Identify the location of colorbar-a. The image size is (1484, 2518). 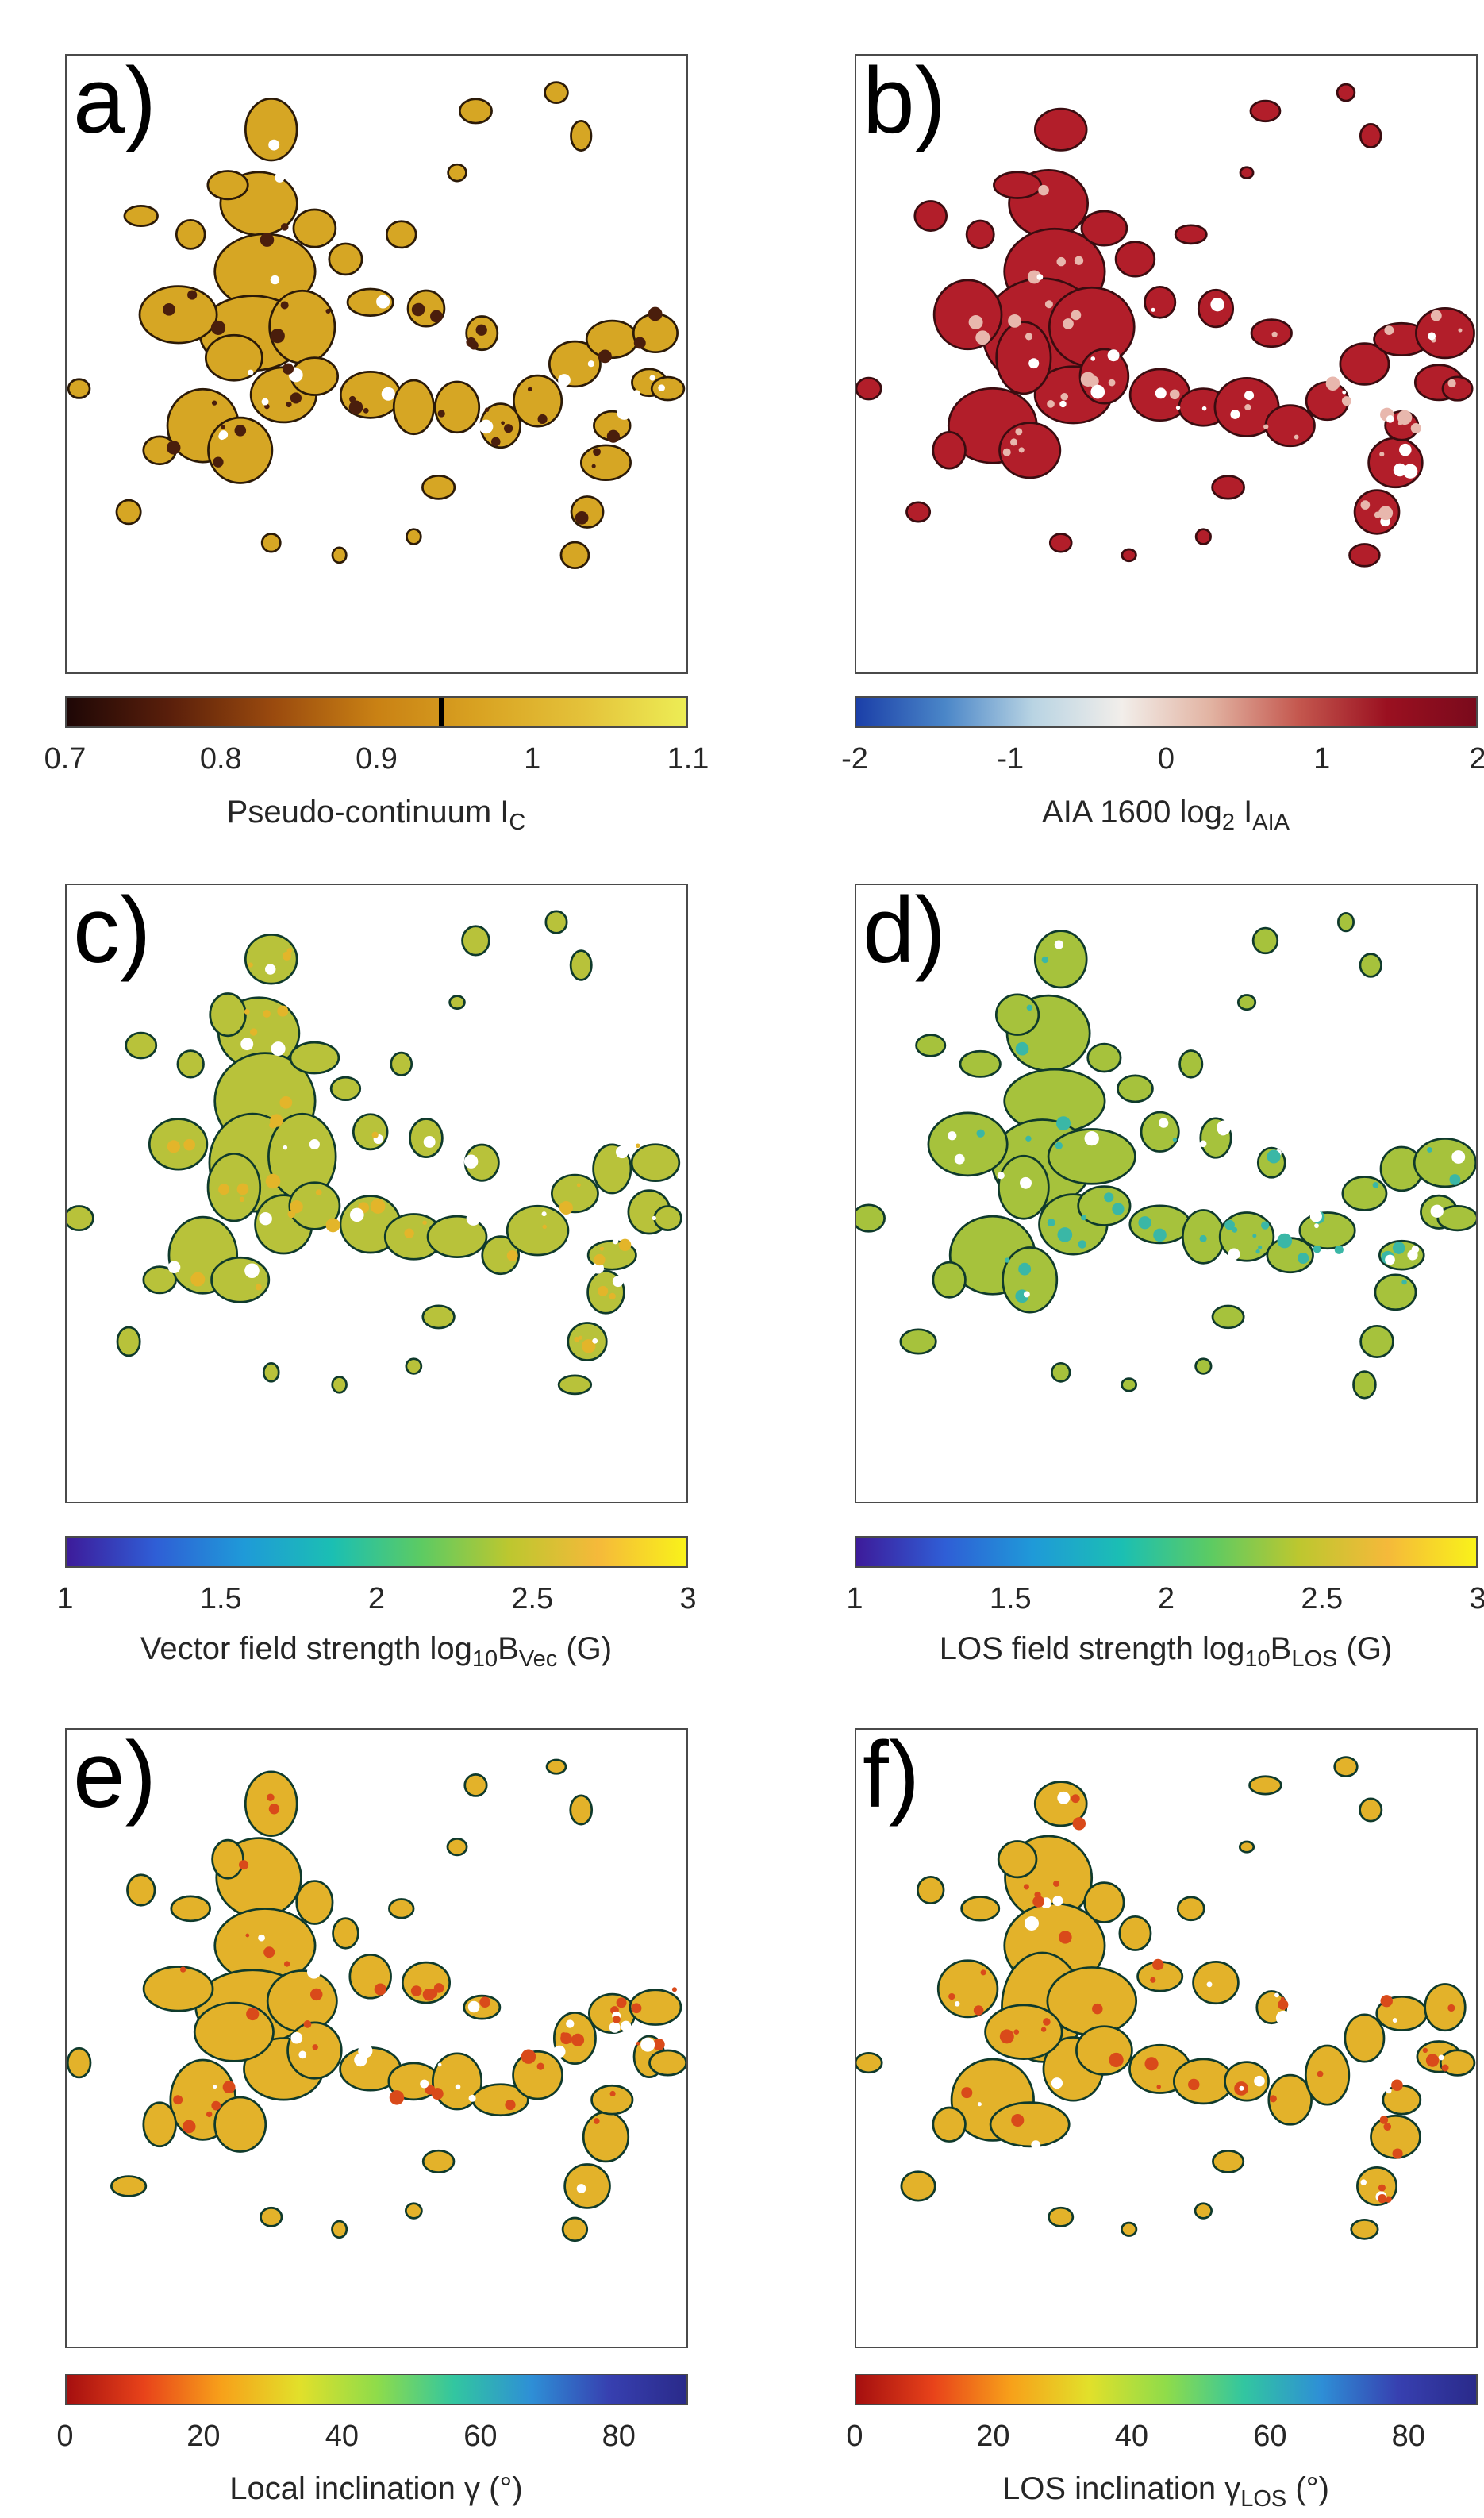
(376, 712).